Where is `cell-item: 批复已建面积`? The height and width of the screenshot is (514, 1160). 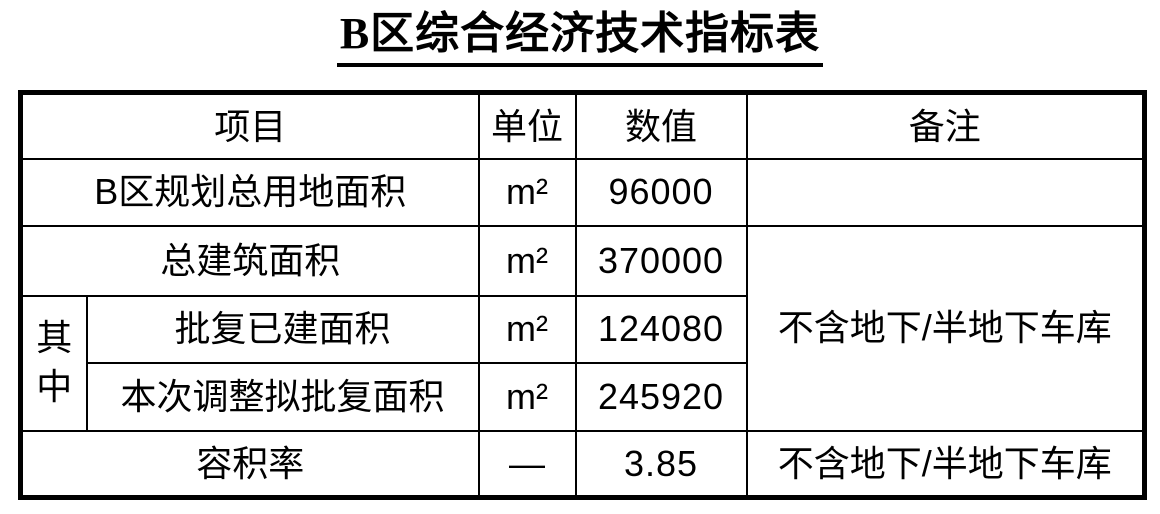 cell-item: 批复已建面积 is located at coordinates (282, 329).